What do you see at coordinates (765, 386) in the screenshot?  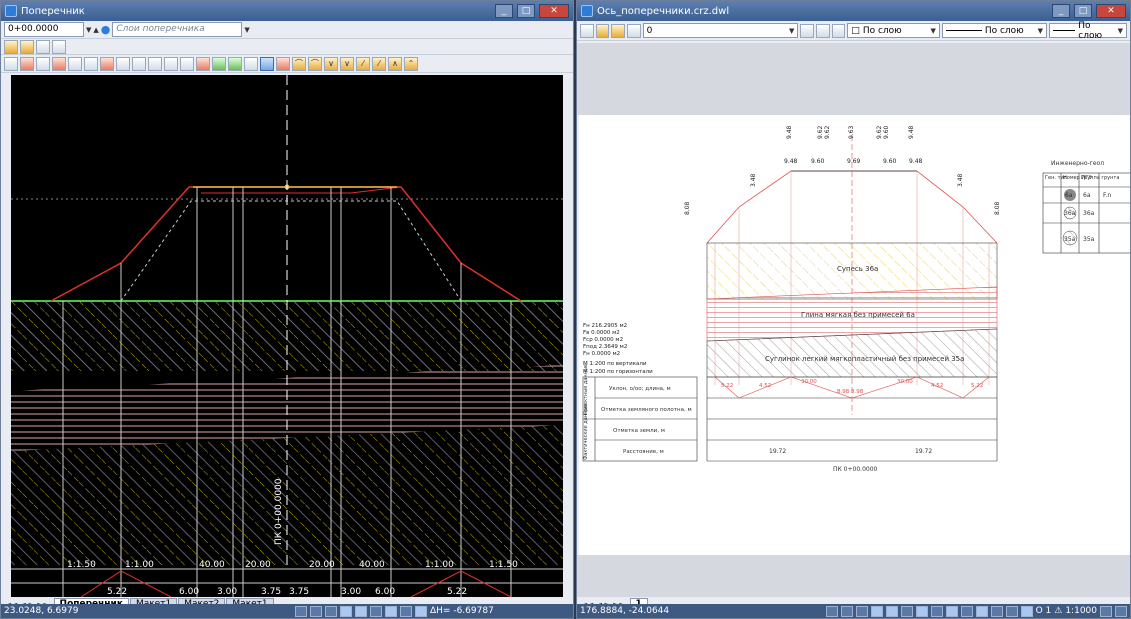 I see `slope-value: 4.52` at bounding box center [765, 386].